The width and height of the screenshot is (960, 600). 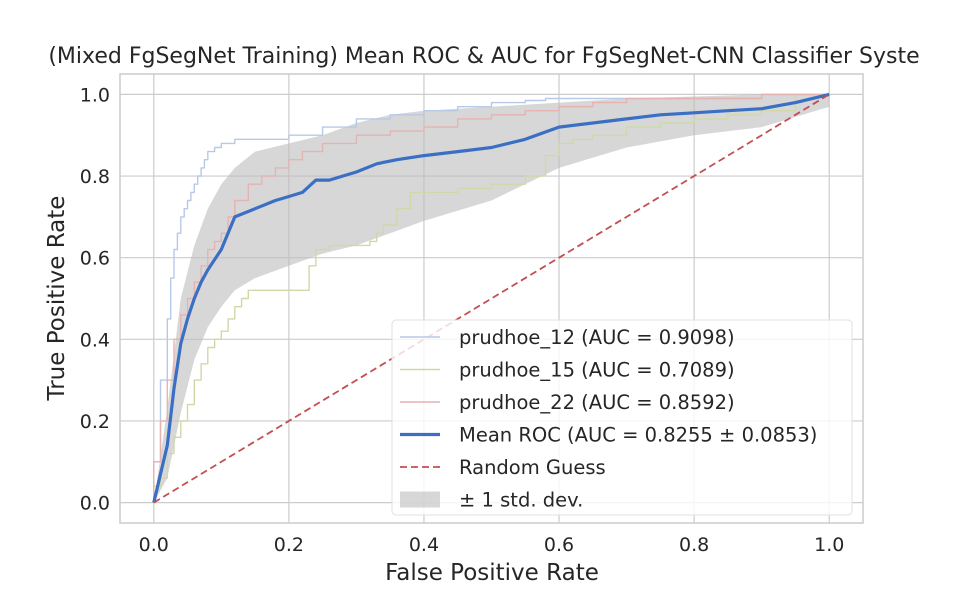 What do you see at coordinates (95, 95) in the screenshot?
I see `y-tick-label: 1.0` at bounding box center [95, 95].